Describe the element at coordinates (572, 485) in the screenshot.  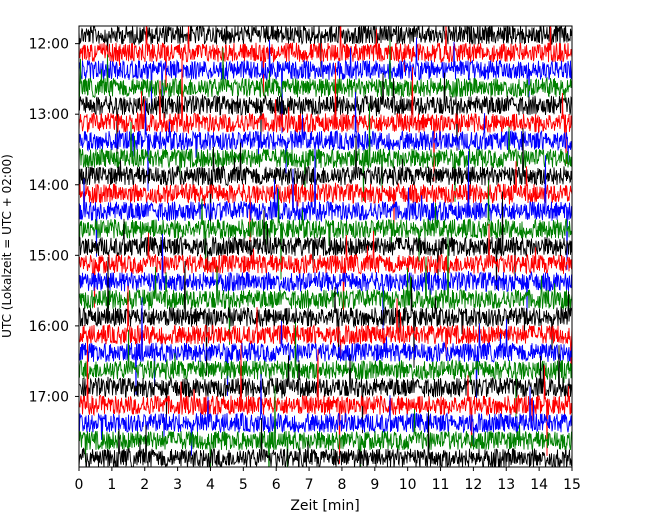
I see `x-tick-label: 15` at that location.